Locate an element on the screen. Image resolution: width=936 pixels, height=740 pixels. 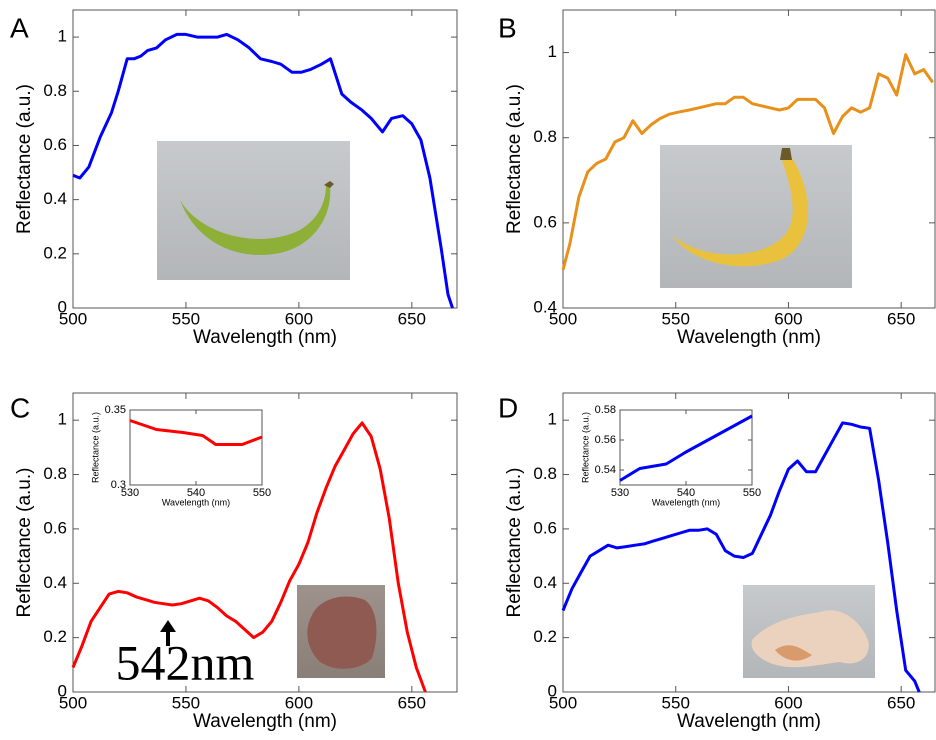
y-tick-label: 0.56 is located at coordinates (605, 440).